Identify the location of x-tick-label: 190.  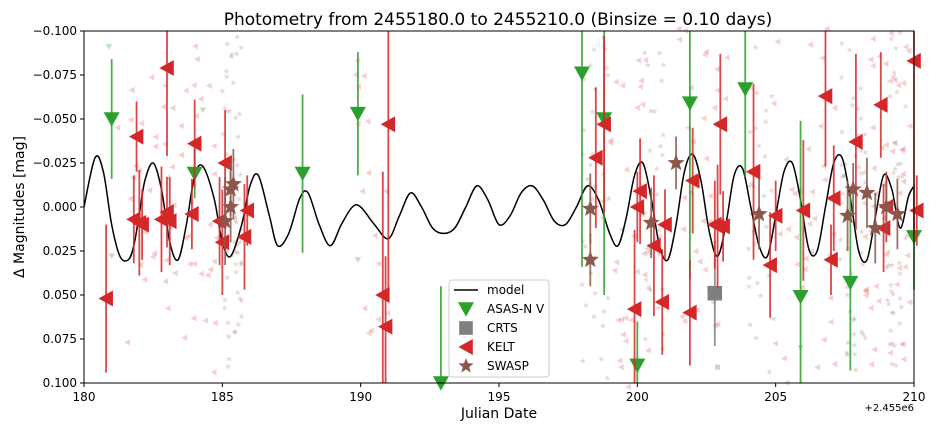
(360, 397).